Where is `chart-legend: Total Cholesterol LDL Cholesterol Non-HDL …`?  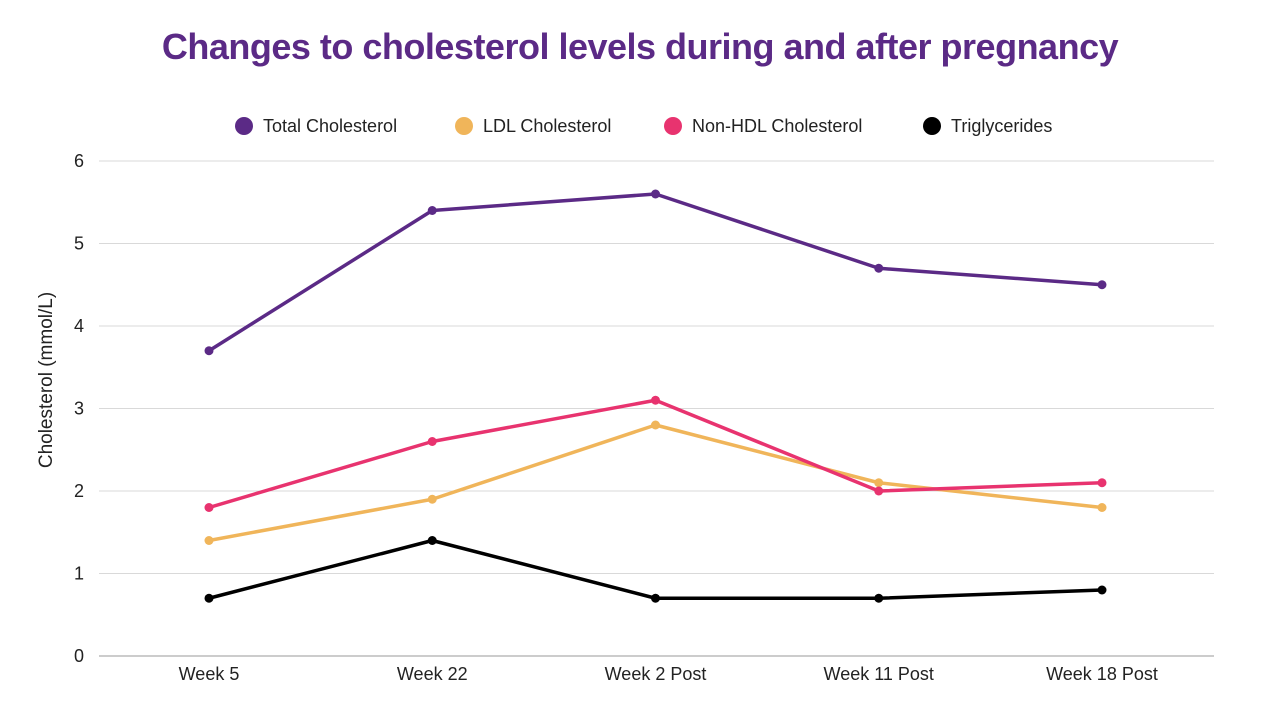 chart-legend: Total Cholesterol LDL Cholesterol Non-HDL … is located at coordinates (643, 126).